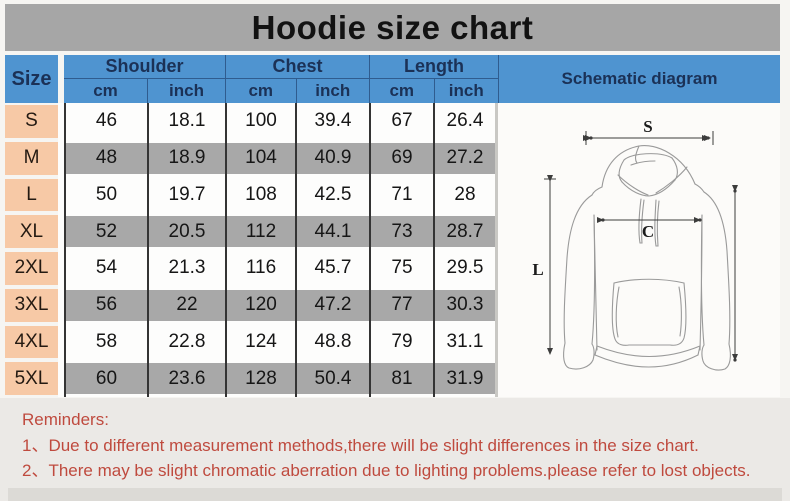 This screenshot has height=501, width=790. What do you see at coordinates (465, 342) in the screenshot?
I see `cell-length-inch: 31.1` at bounding box center [465, 342].